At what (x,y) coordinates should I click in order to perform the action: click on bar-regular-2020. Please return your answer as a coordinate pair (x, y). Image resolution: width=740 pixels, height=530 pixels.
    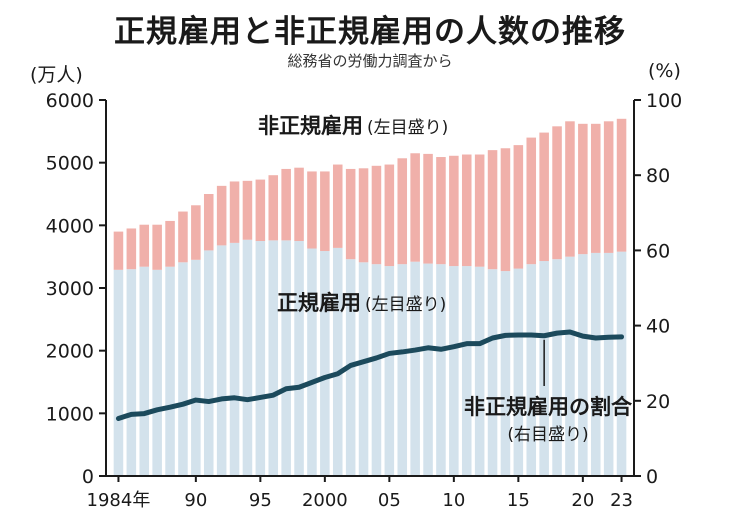
    Looking at the image, I should click on (583, 365).